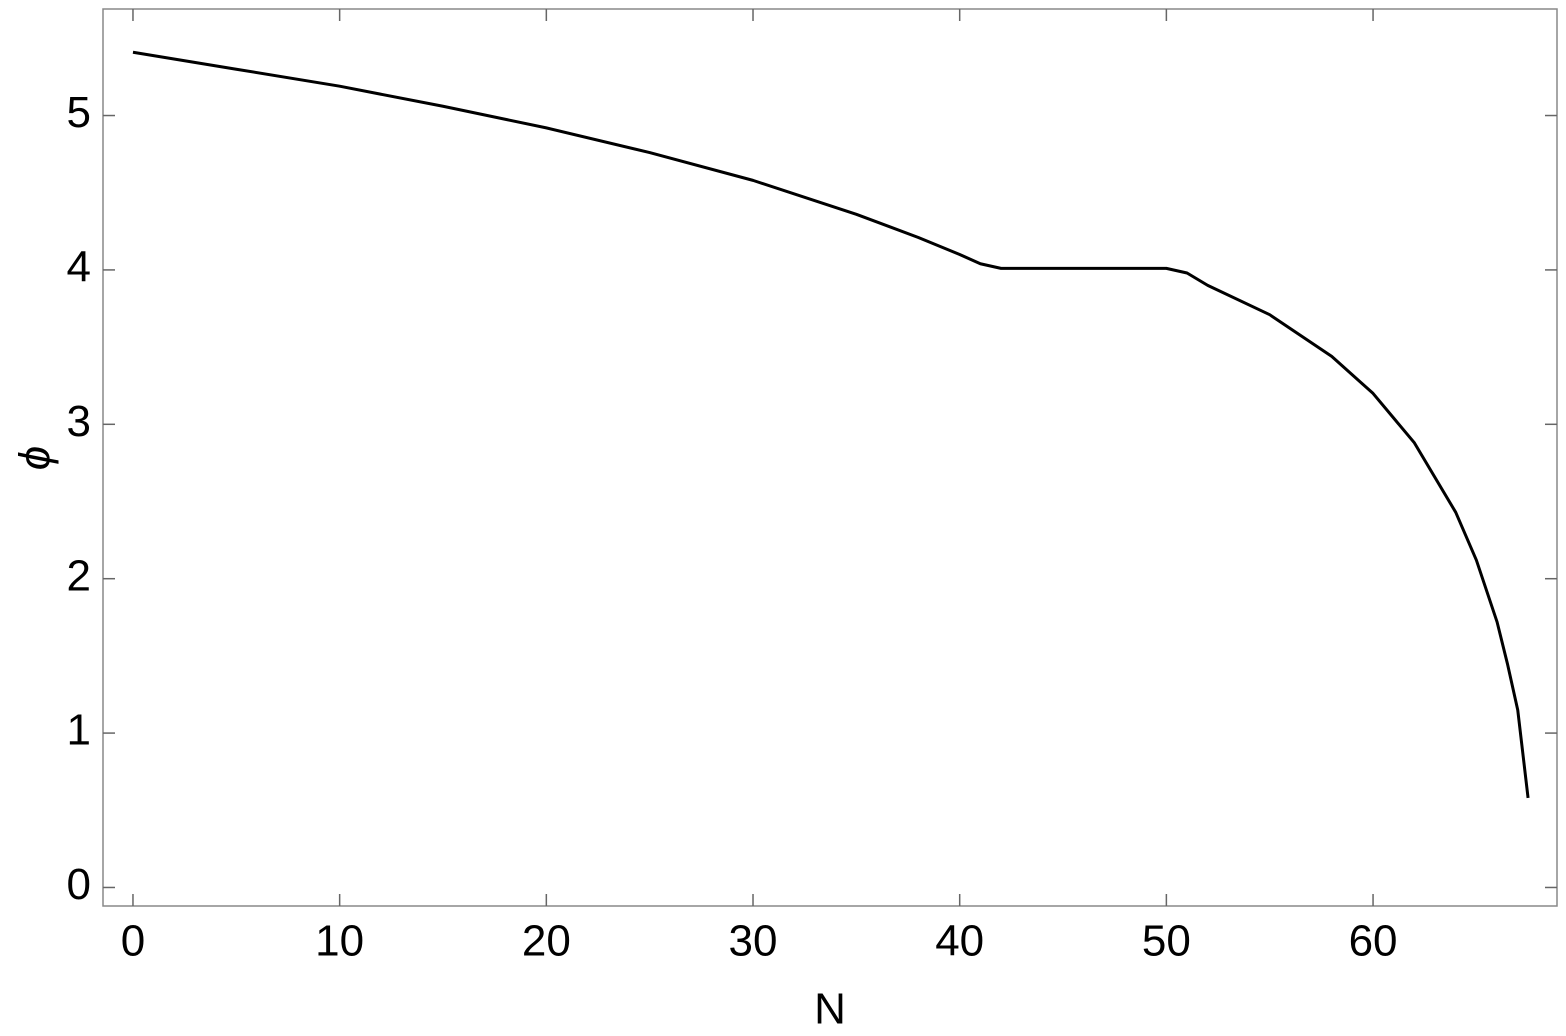 Image resolution: width=1566 pixels, height=1036 pixels. I want to click on x-axis-label: N, so click(830, 1009).